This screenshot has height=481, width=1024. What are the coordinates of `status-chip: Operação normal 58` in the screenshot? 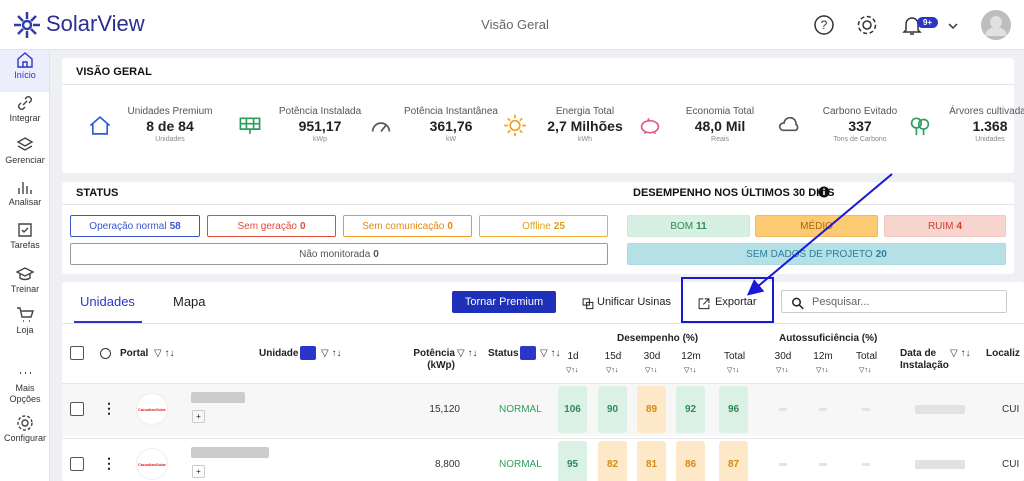 It's located at (135, 226).